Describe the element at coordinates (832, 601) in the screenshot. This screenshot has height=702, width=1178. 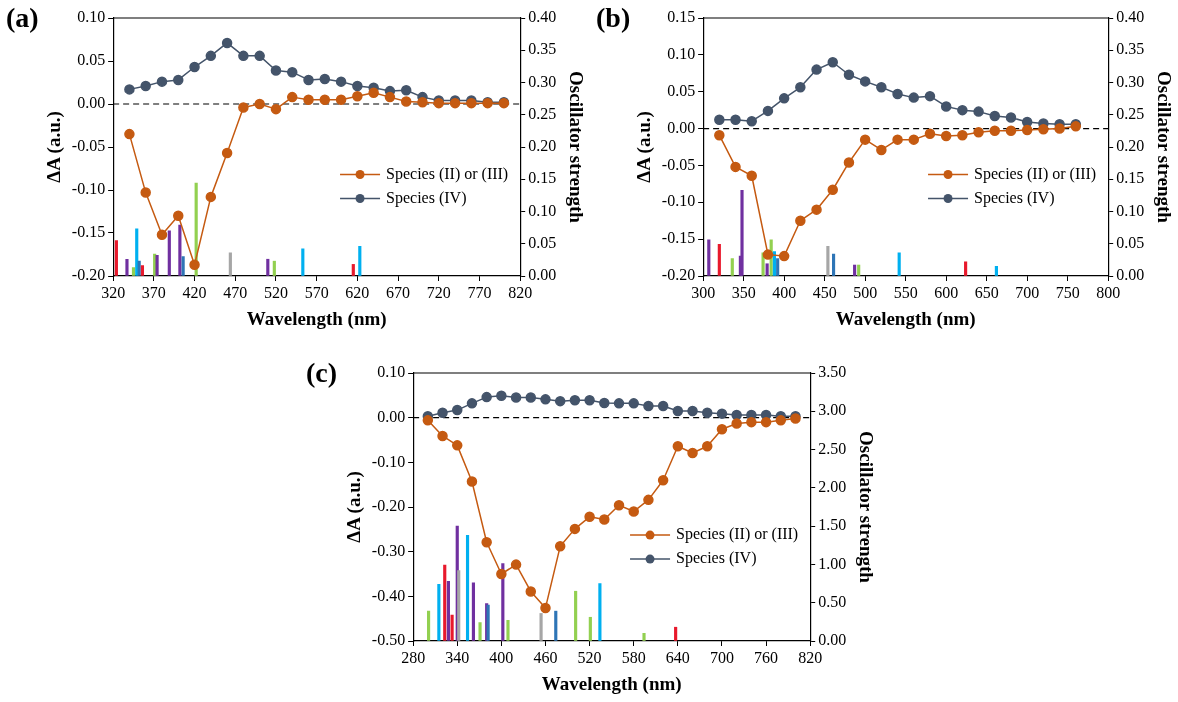
I see `y2-tick-label: 0.50` at that location.